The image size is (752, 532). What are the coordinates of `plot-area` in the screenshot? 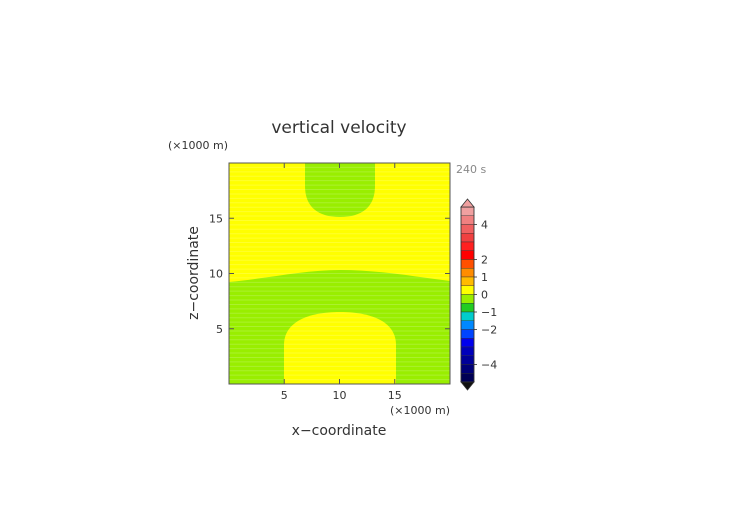 It's located at (339, 273).